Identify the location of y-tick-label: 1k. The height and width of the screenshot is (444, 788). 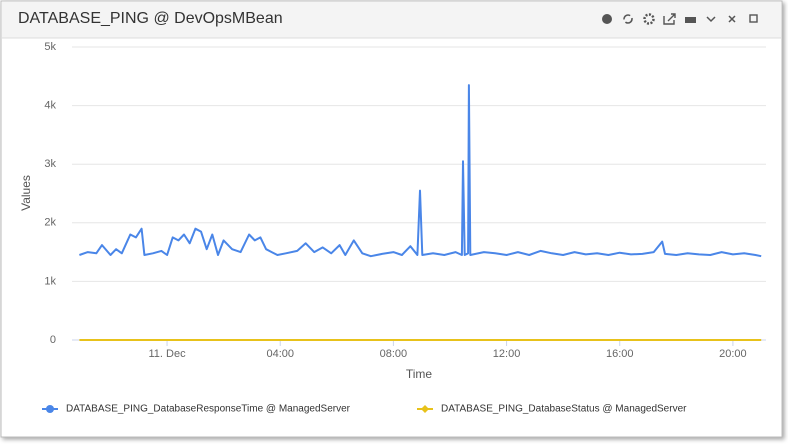
(50, 281).